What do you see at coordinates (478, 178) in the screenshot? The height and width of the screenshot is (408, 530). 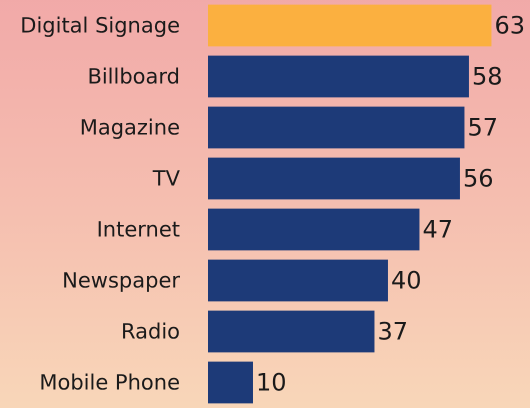 I see `data-label: 56` at bounding box center [478, 178].